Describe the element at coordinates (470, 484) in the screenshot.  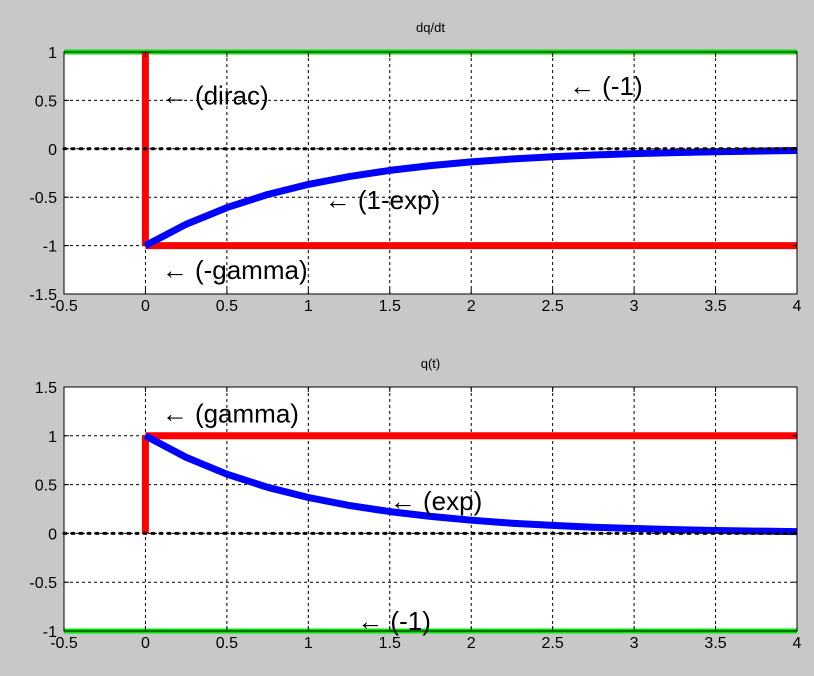
I see `series-exp` at that location.